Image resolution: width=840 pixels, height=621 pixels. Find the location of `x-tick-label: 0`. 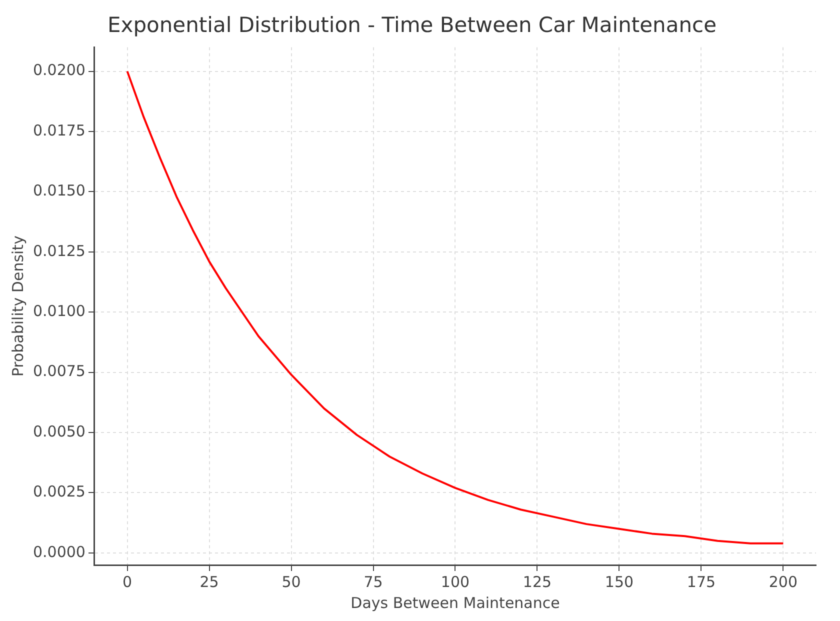

x-tick-label: 0 is located at coordinates (127, 581).